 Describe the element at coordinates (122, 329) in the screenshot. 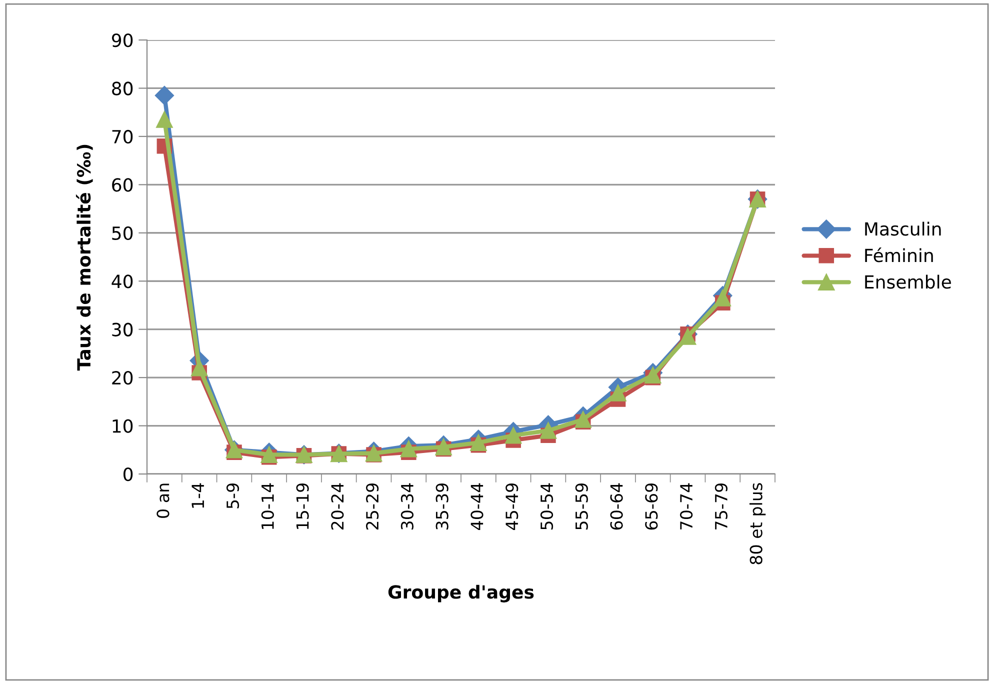

I see `y-tick-label: 30` at that location.